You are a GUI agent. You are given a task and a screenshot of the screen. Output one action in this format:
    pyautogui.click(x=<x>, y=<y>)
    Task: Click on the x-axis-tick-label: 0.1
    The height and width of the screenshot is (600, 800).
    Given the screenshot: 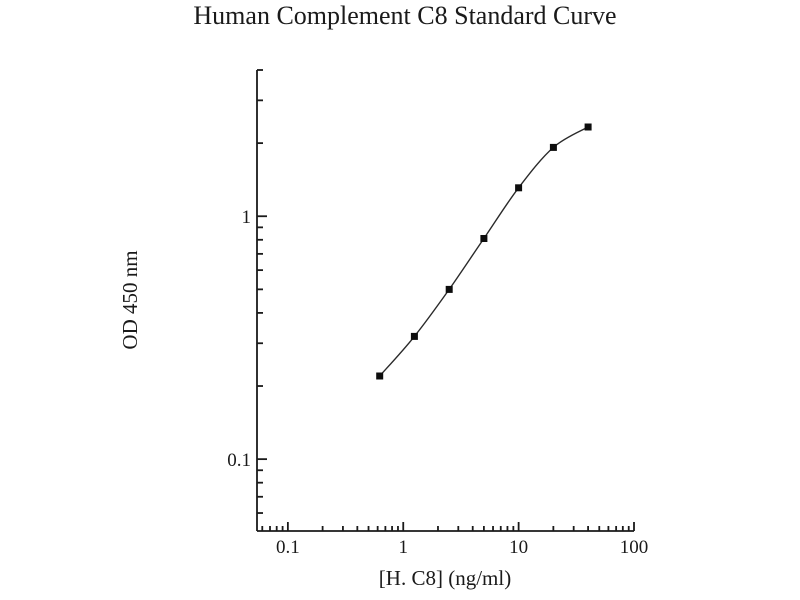 What is the action you would take?
    pyautogui.click(x=288, y=547)
    